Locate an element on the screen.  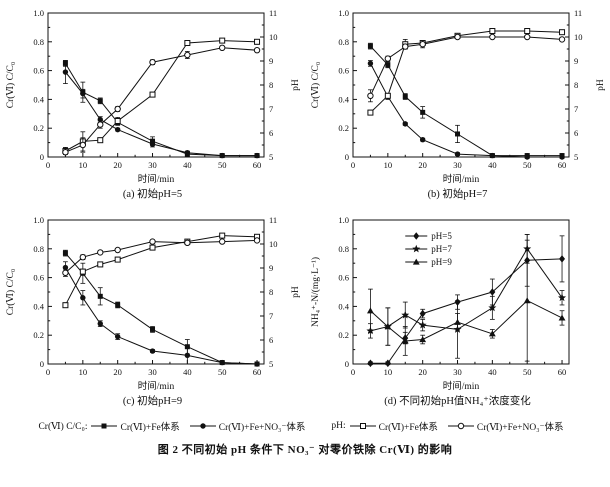
legend-item-crfe: Cr(Ⅵ)+Fe体系 is located at coordinates (134, 426).